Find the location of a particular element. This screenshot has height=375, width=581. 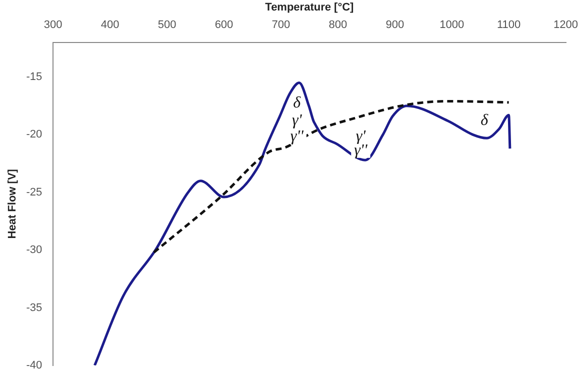

y-tick-label: -40 is located at coordinates (34, 365).